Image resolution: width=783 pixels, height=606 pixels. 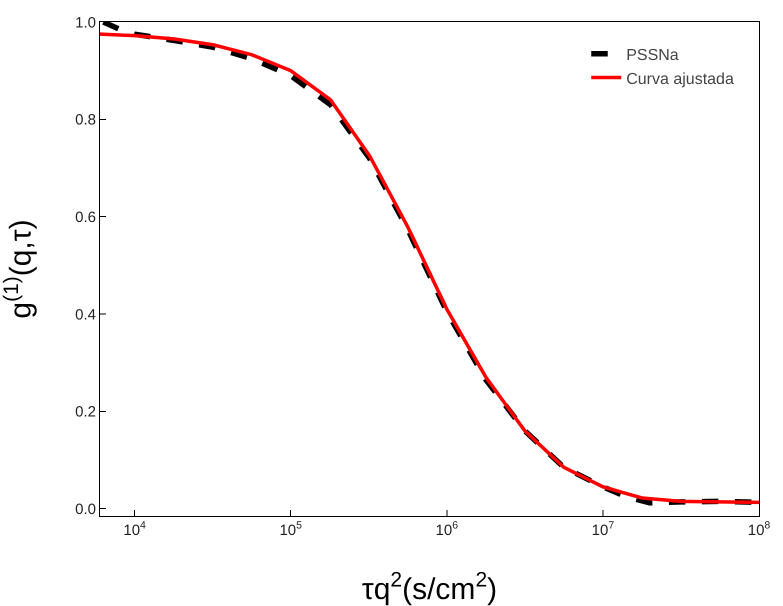 What do you see at coordinates (603, 529) in the screenshot?
I see `x-tick-label: 10$^{7}$` at bounding box center [603, 529].